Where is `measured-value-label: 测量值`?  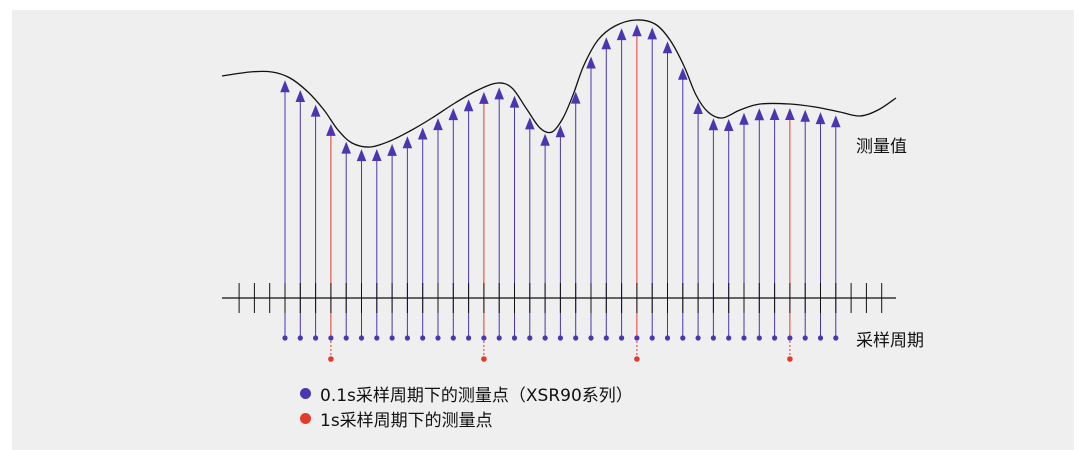
measured-value-label: 测量值 is located at coordinates (881, 147).